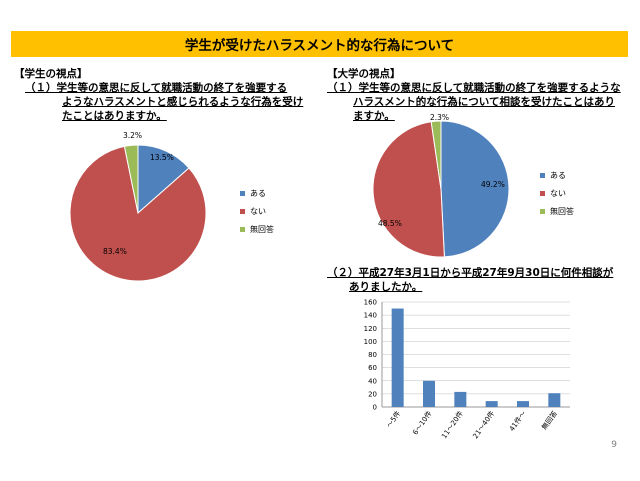 This screenshot has width=640, height=481. I want to click on left-question-line: たことはありますか。, so click(114, 116).